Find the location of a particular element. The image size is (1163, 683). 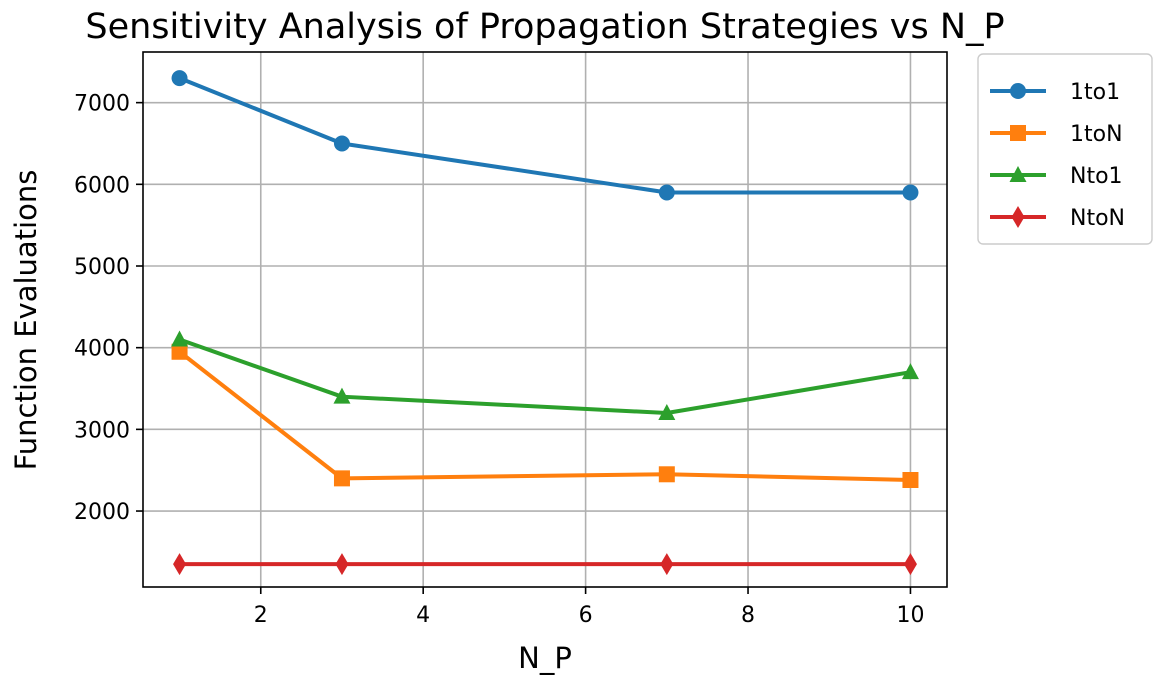

legend-label: 1toN is located at coordinates (1096, 134).